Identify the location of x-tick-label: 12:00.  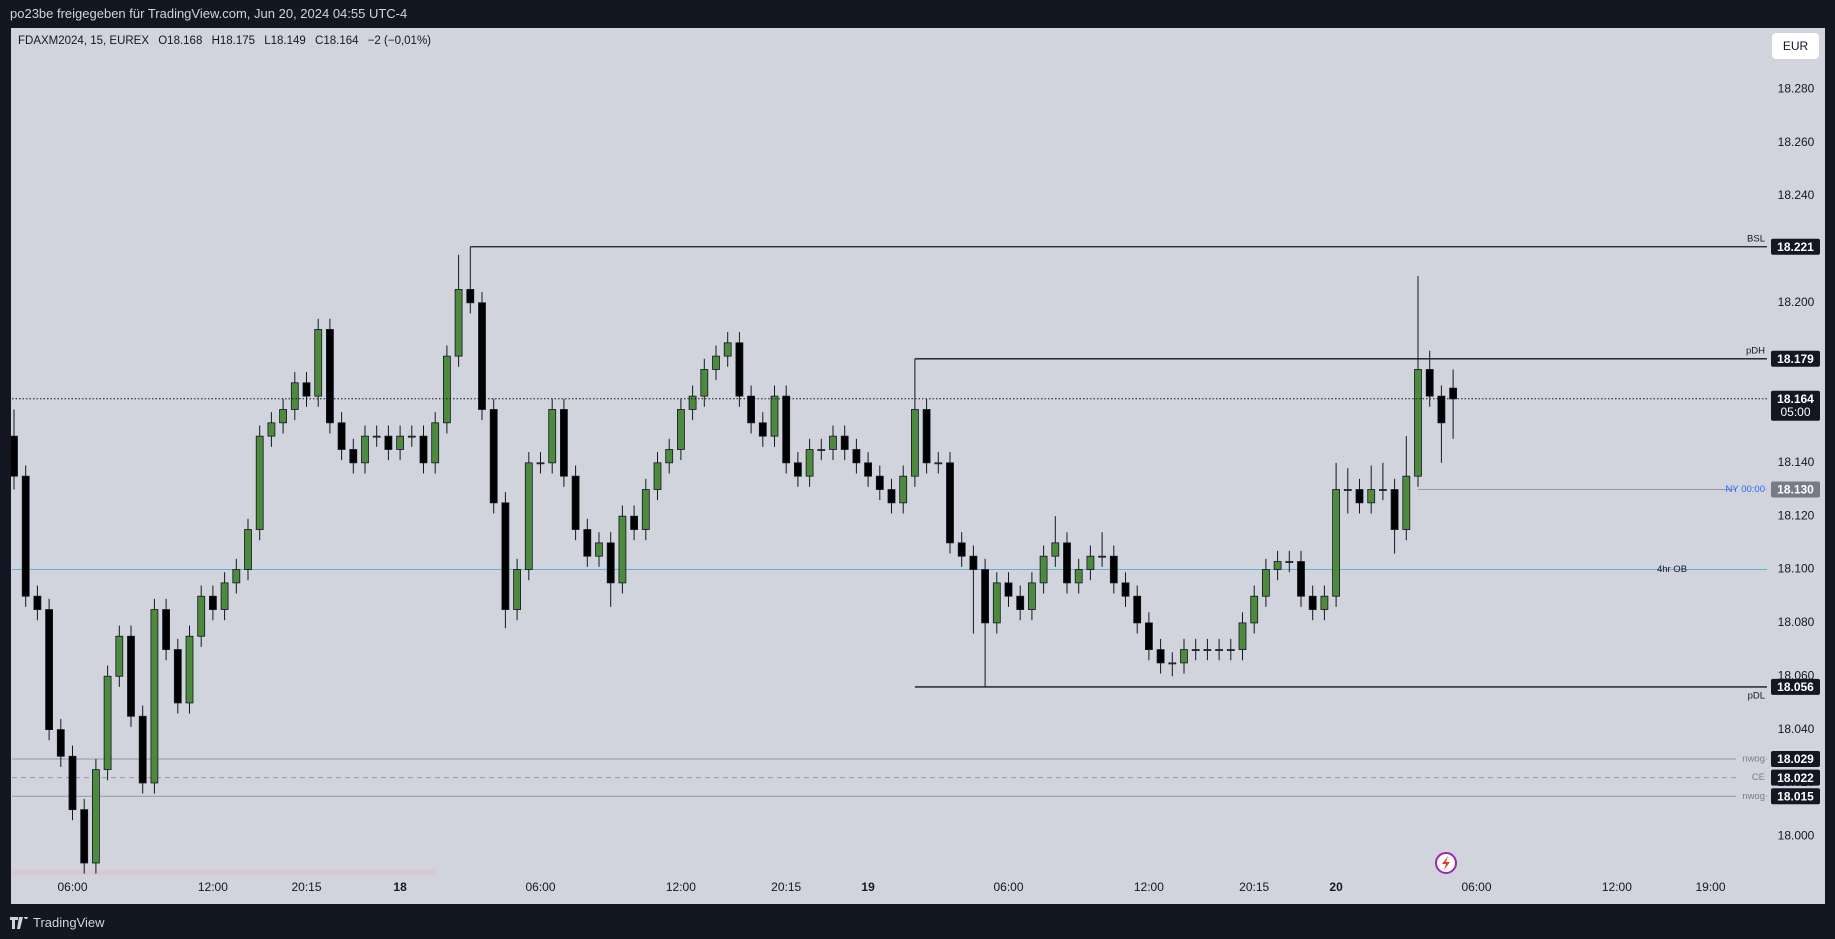
(681, 887).